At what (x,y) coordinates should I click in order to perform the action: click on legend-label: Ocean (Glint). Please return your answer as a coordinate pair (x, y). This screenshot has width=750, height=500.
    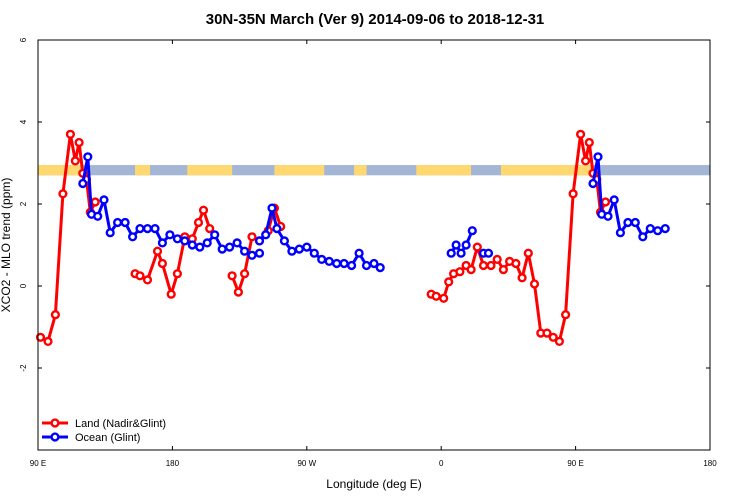
    Looking at the image, I should click on (107, 438).